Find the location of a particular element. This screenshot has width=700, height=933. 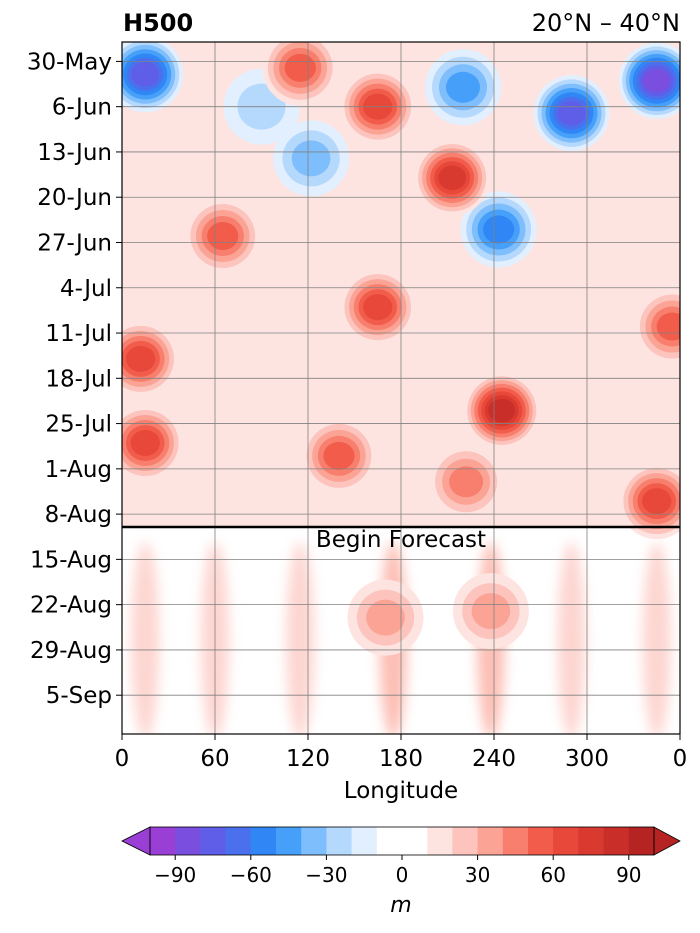

colorbar-tick-label: 0 is located at coordinates (402, 875).